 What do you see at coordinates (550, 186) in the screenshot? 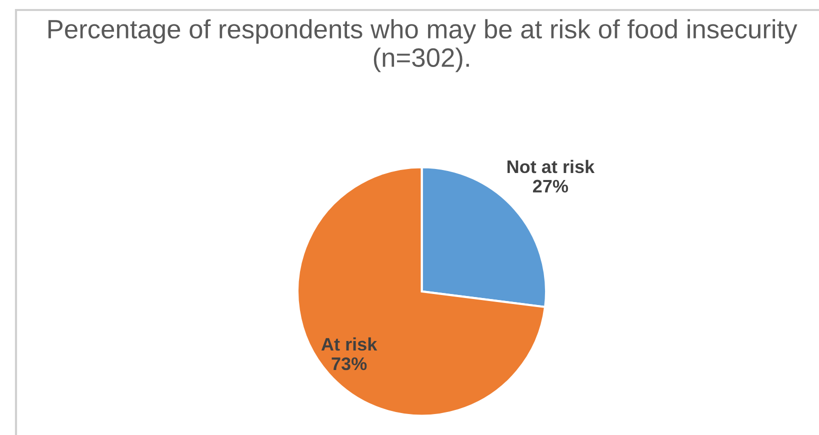
I see `data-label: 27%` at bounding box center [550, 186].